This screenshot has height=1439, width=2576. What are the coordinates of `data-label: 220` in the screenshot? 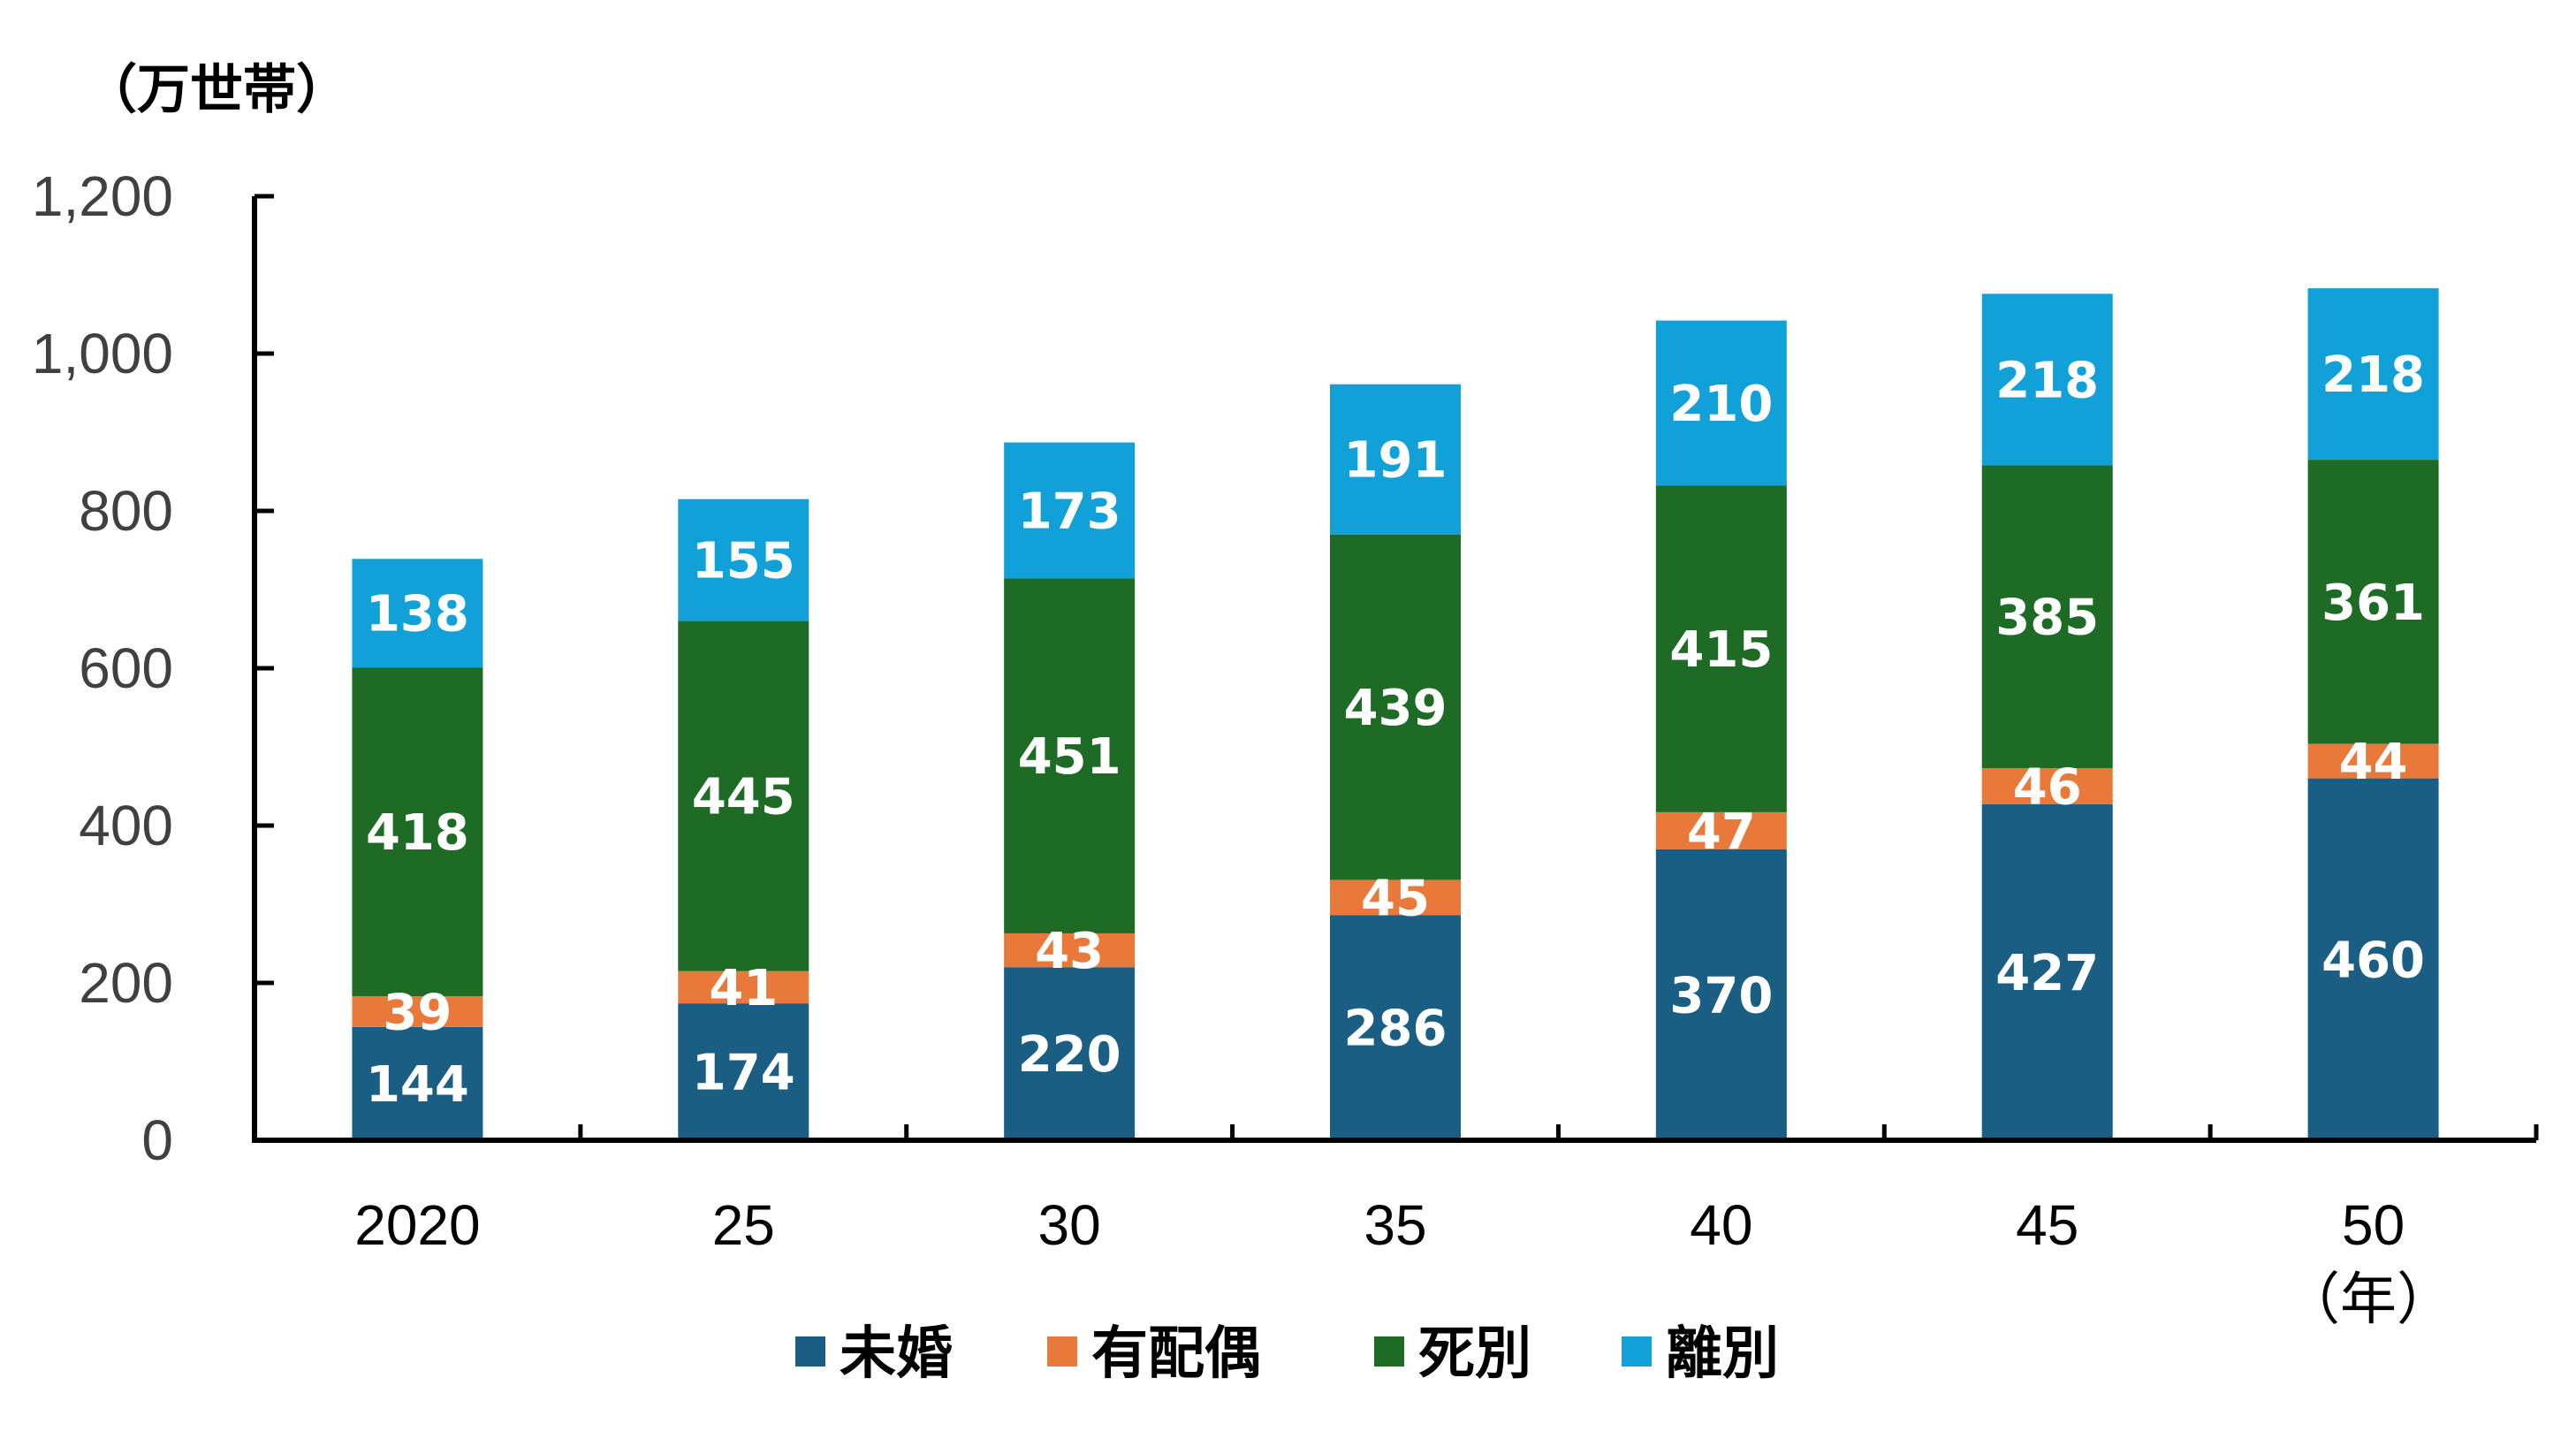 It's located at (1069, 1055).